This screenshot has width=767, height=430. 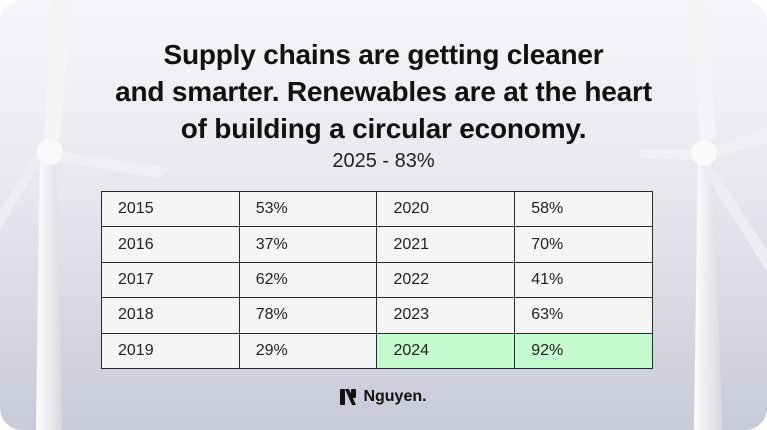 What do you see at coordinates (583, 350) in the screenshot?
I see `highlighted-value-cell: 92%` at bounding box center [583, 350].